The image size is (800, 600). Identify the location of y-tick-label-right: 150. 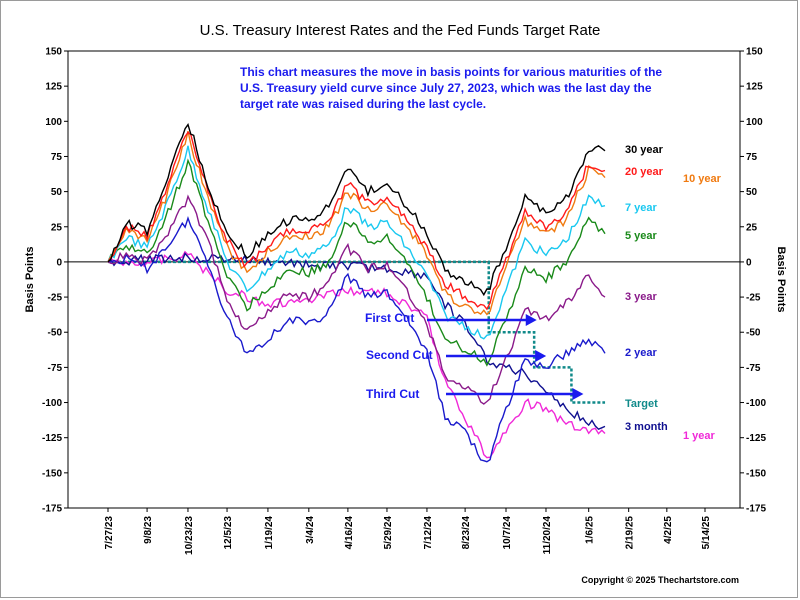
(754, 52).